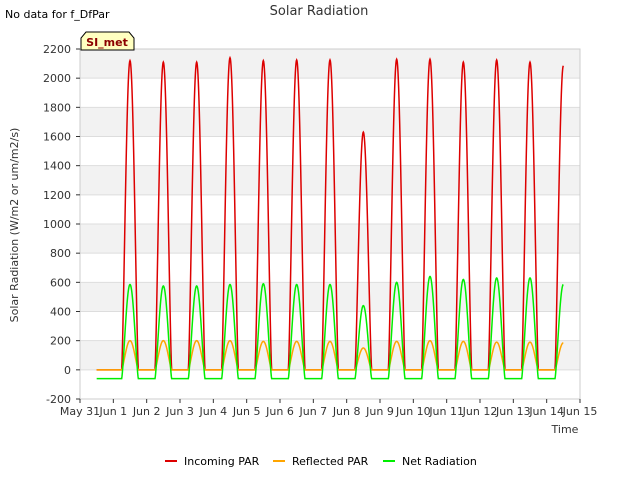 This screenshot has height=480, width=640. What do you see at coordinates (446, 411) in the screenshot?
I see `x-tick-label: Jun 11` at bounding box center [446, 411].